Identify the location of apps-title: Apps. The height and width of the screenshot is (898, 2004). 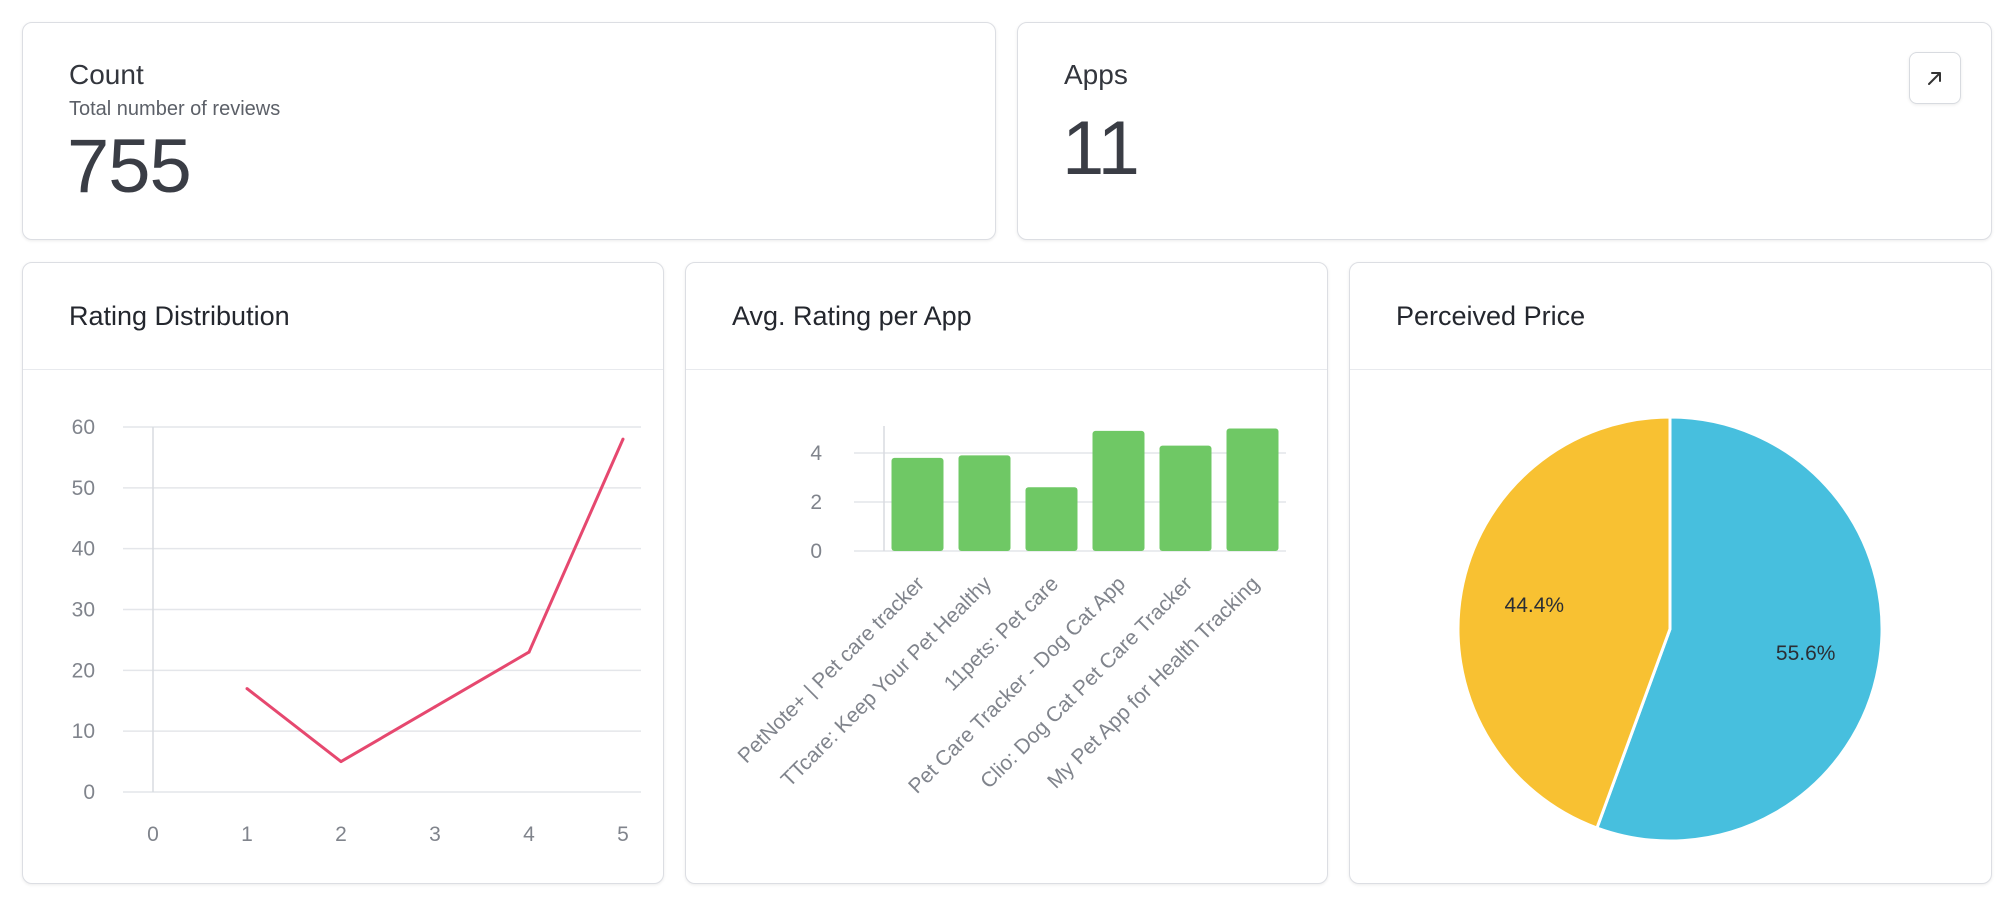
(1096, 74).